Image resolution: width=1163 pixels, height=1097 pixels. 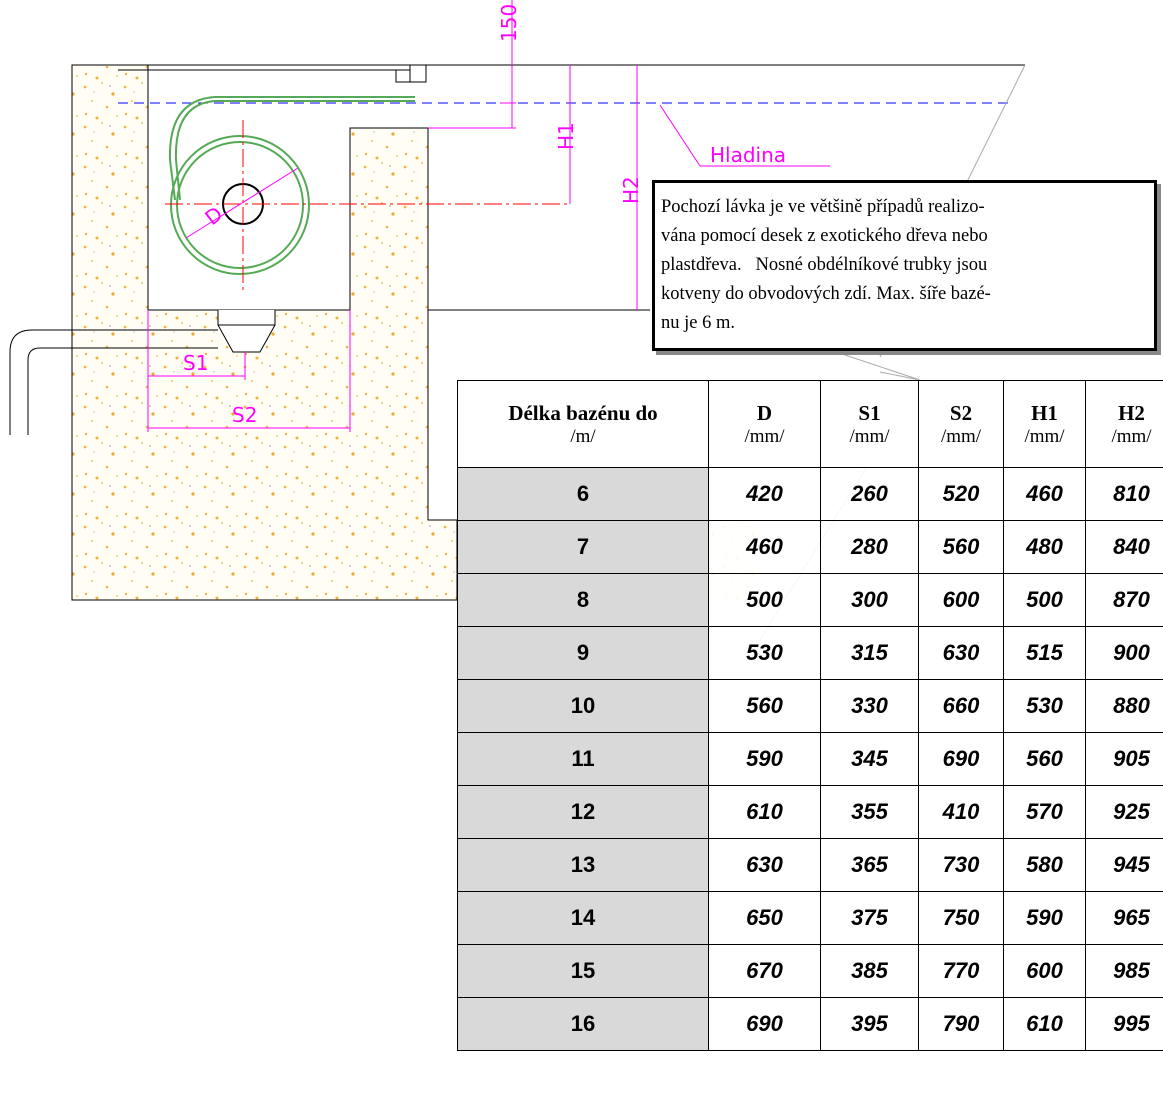 What do you see at coordinates (748, 155) in the screenshot?
I see `water-level-label: Hladina` at bounding box center [748, 155].